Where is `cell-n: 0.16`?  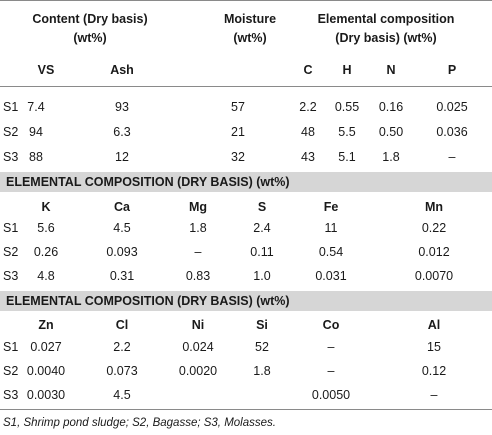
cell-n: 0.16 is located at coordinates (391, 107).